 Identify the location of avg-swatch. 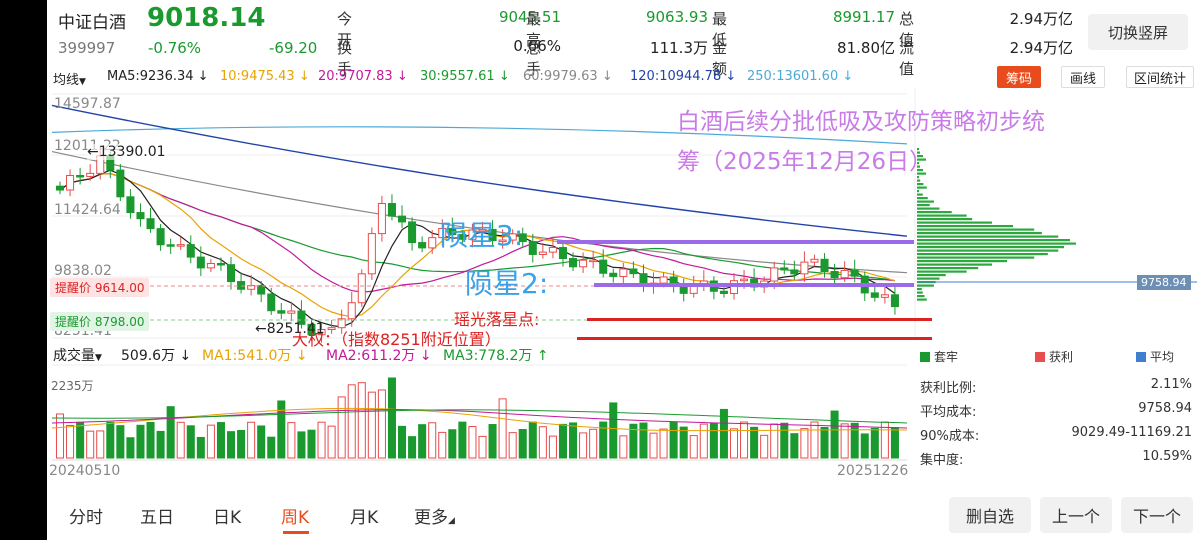
(1141, 357).